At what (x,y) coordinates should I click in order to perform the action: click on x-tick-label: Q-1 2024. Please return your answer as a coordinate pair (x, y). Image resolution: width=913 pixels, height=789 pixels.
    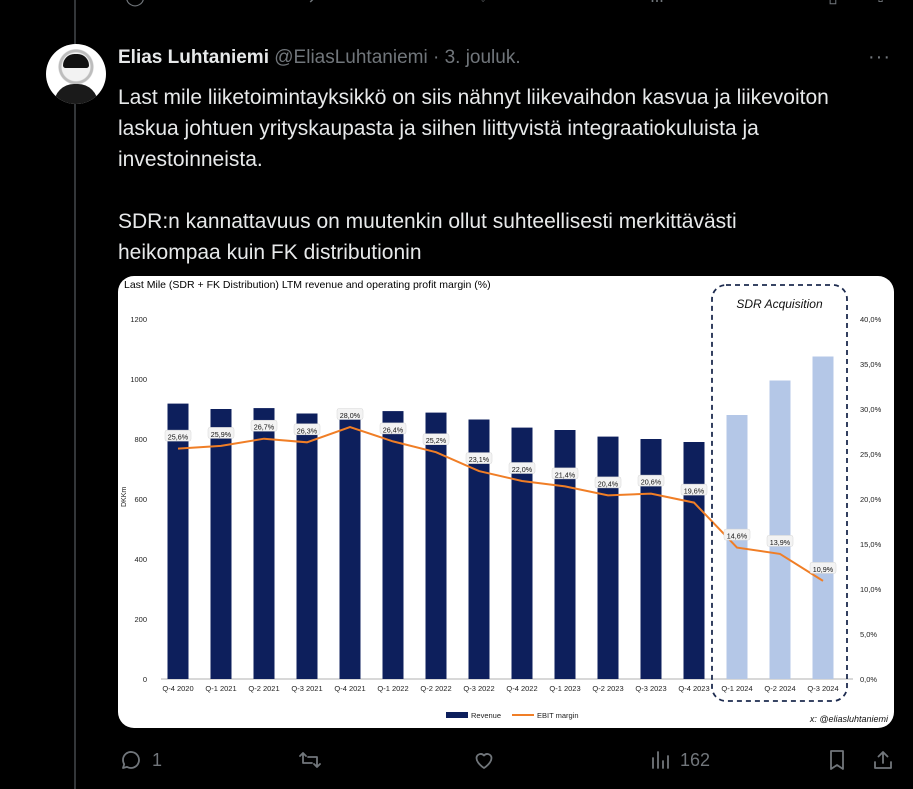
    Looking at the image, I should click on (736, 688).